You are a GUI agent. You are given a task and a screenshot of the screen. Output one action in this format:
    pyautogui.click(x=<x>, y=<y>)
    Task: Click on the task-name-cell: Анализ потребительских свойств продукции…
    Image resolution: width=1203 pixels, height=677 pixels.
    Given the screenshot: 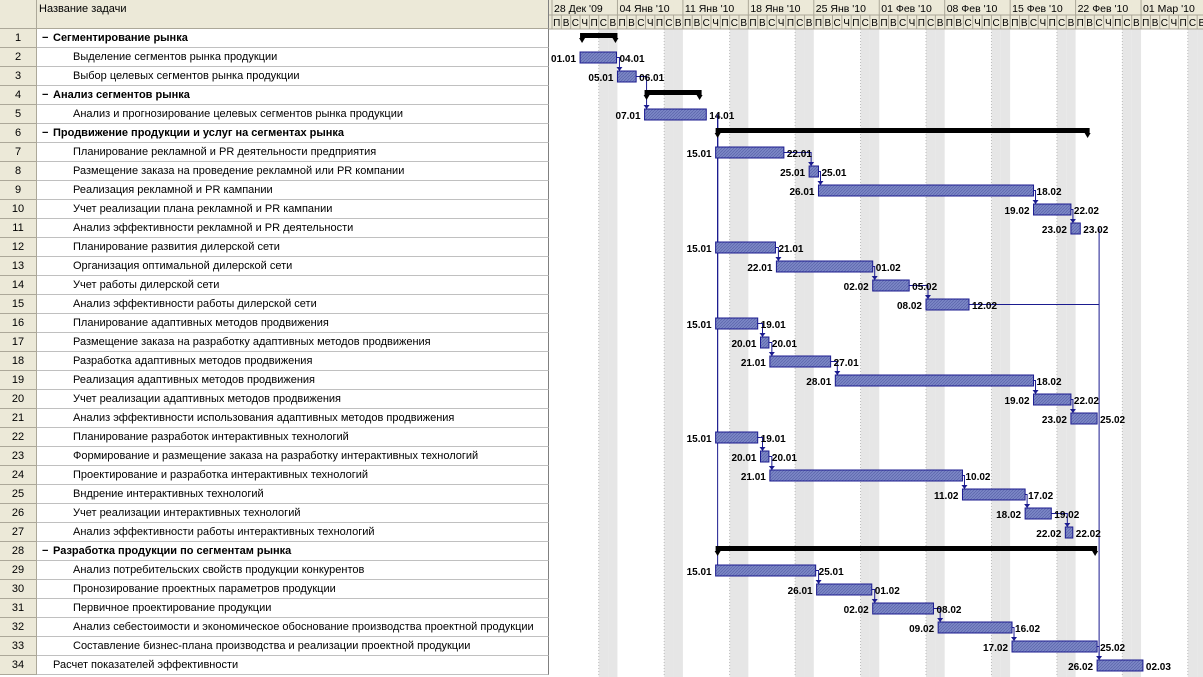 What is the action you would take?
    pyautogui.click(x=293, y=570)
    